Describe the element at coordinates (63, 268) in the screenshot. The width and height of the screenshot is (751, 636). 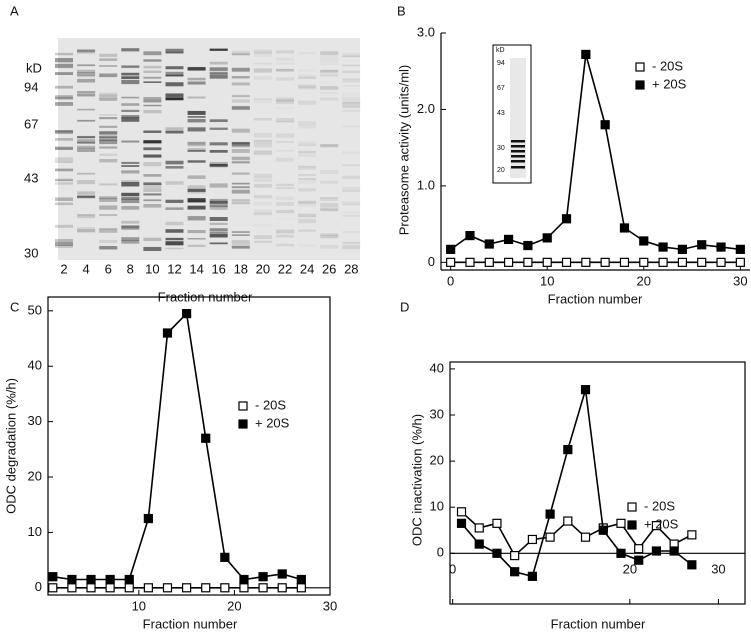
I see `lane-label: 2` at that location.